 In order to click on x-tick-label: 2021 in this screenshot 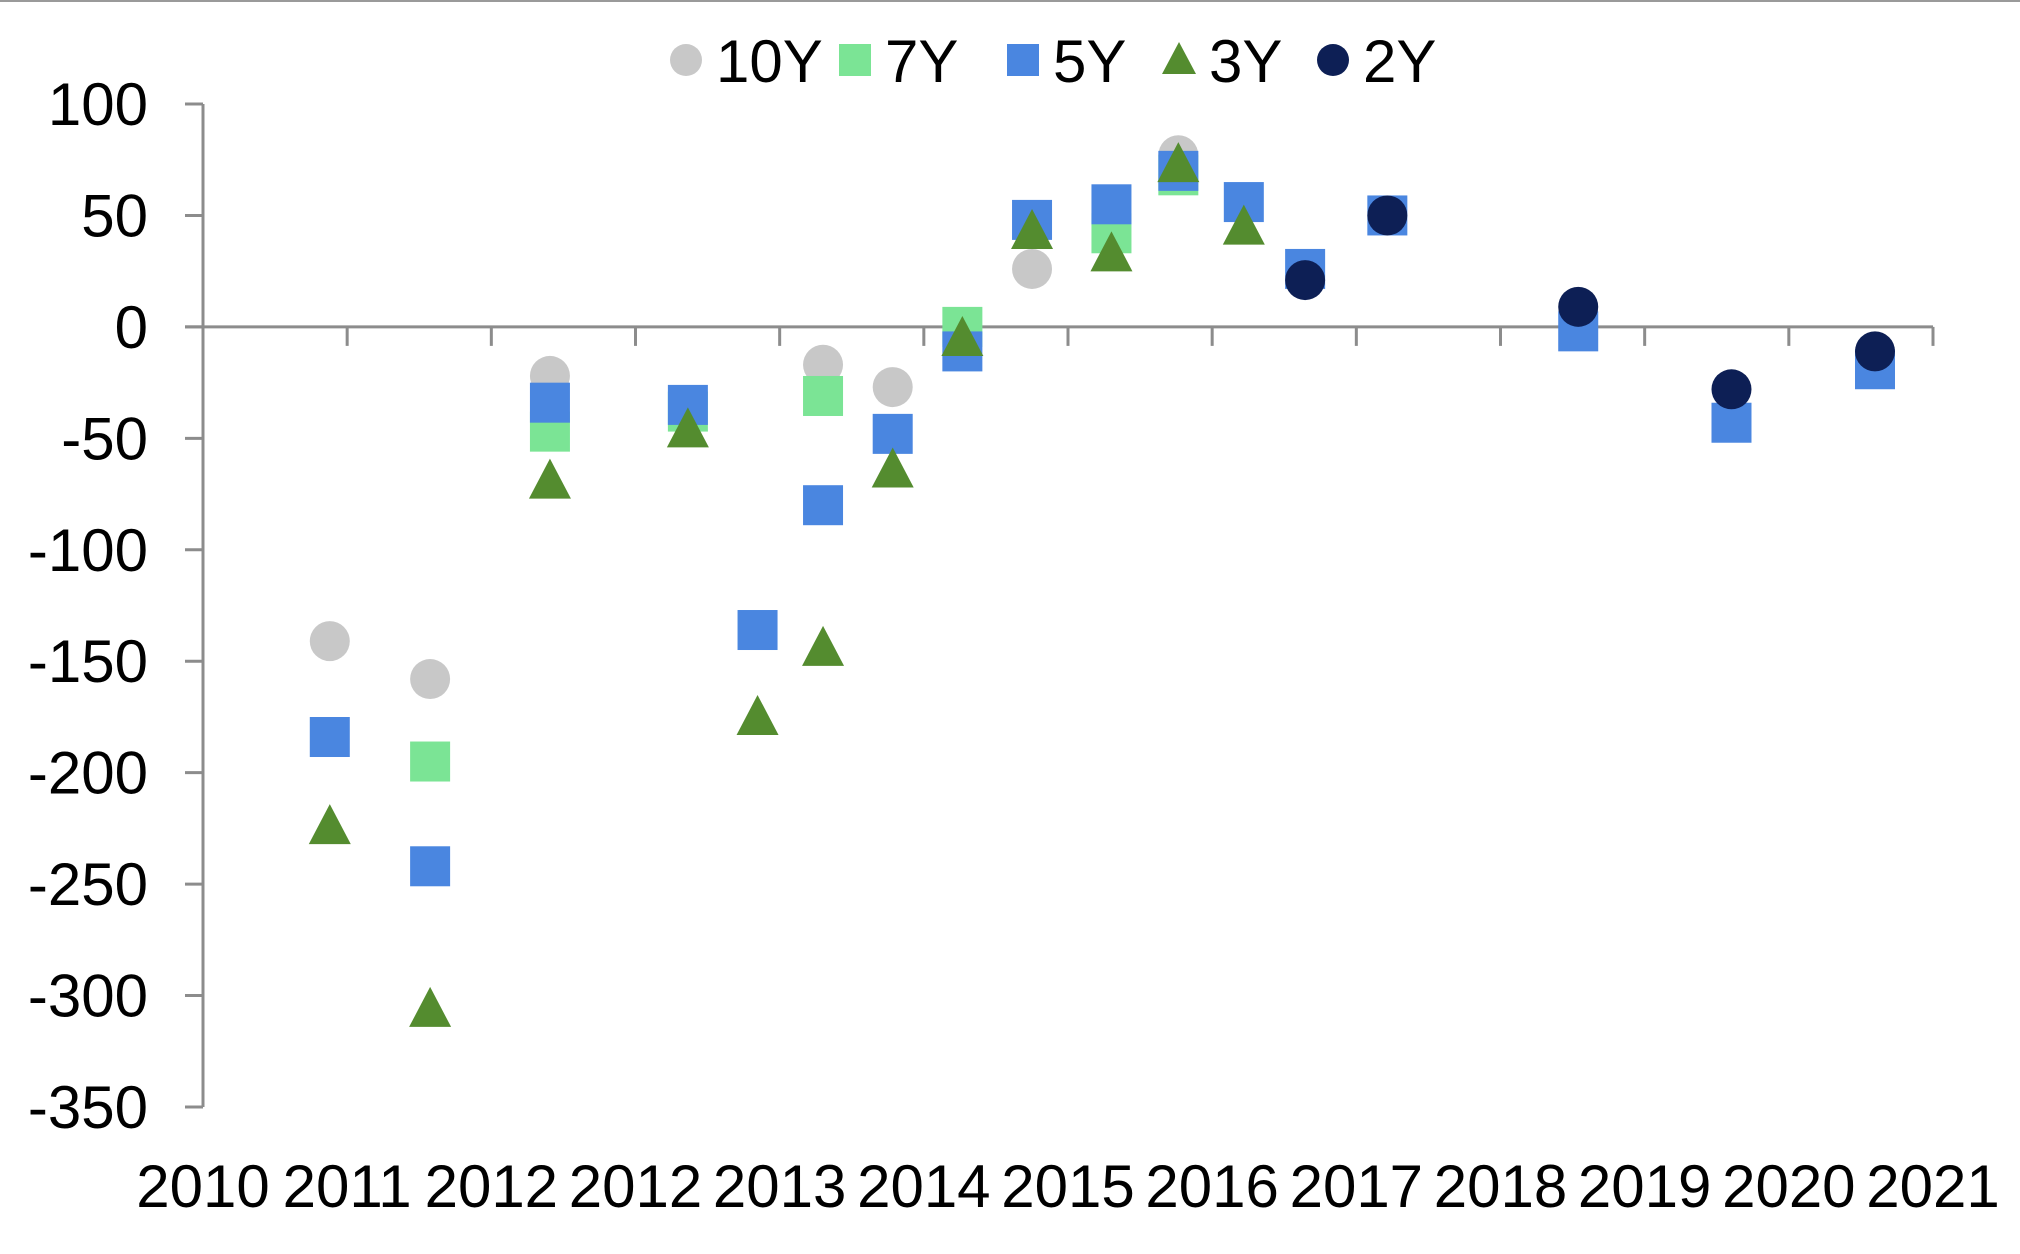, I will do `click(1932, 1186)`.